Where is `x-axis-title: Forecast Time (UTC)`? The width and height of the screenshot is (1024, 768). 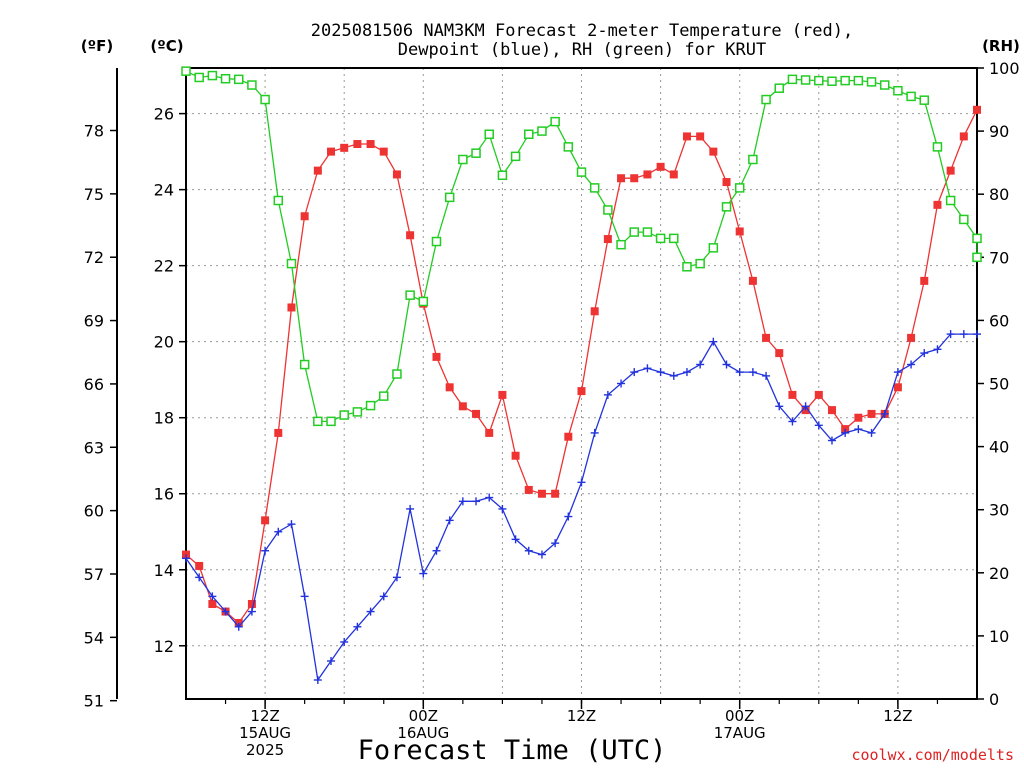 x-axis-title: Forecast Time (UTC) is located at coordinates (512, 750).